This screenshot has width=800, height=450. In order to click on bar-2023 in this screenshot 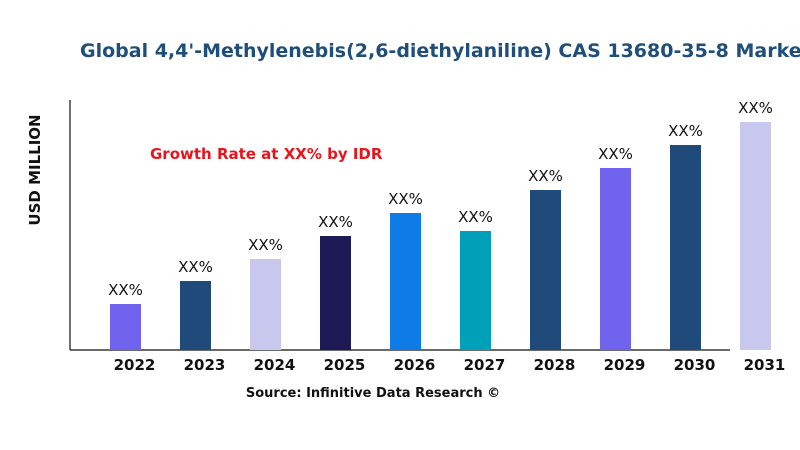, I will do `click(195, 315)`.